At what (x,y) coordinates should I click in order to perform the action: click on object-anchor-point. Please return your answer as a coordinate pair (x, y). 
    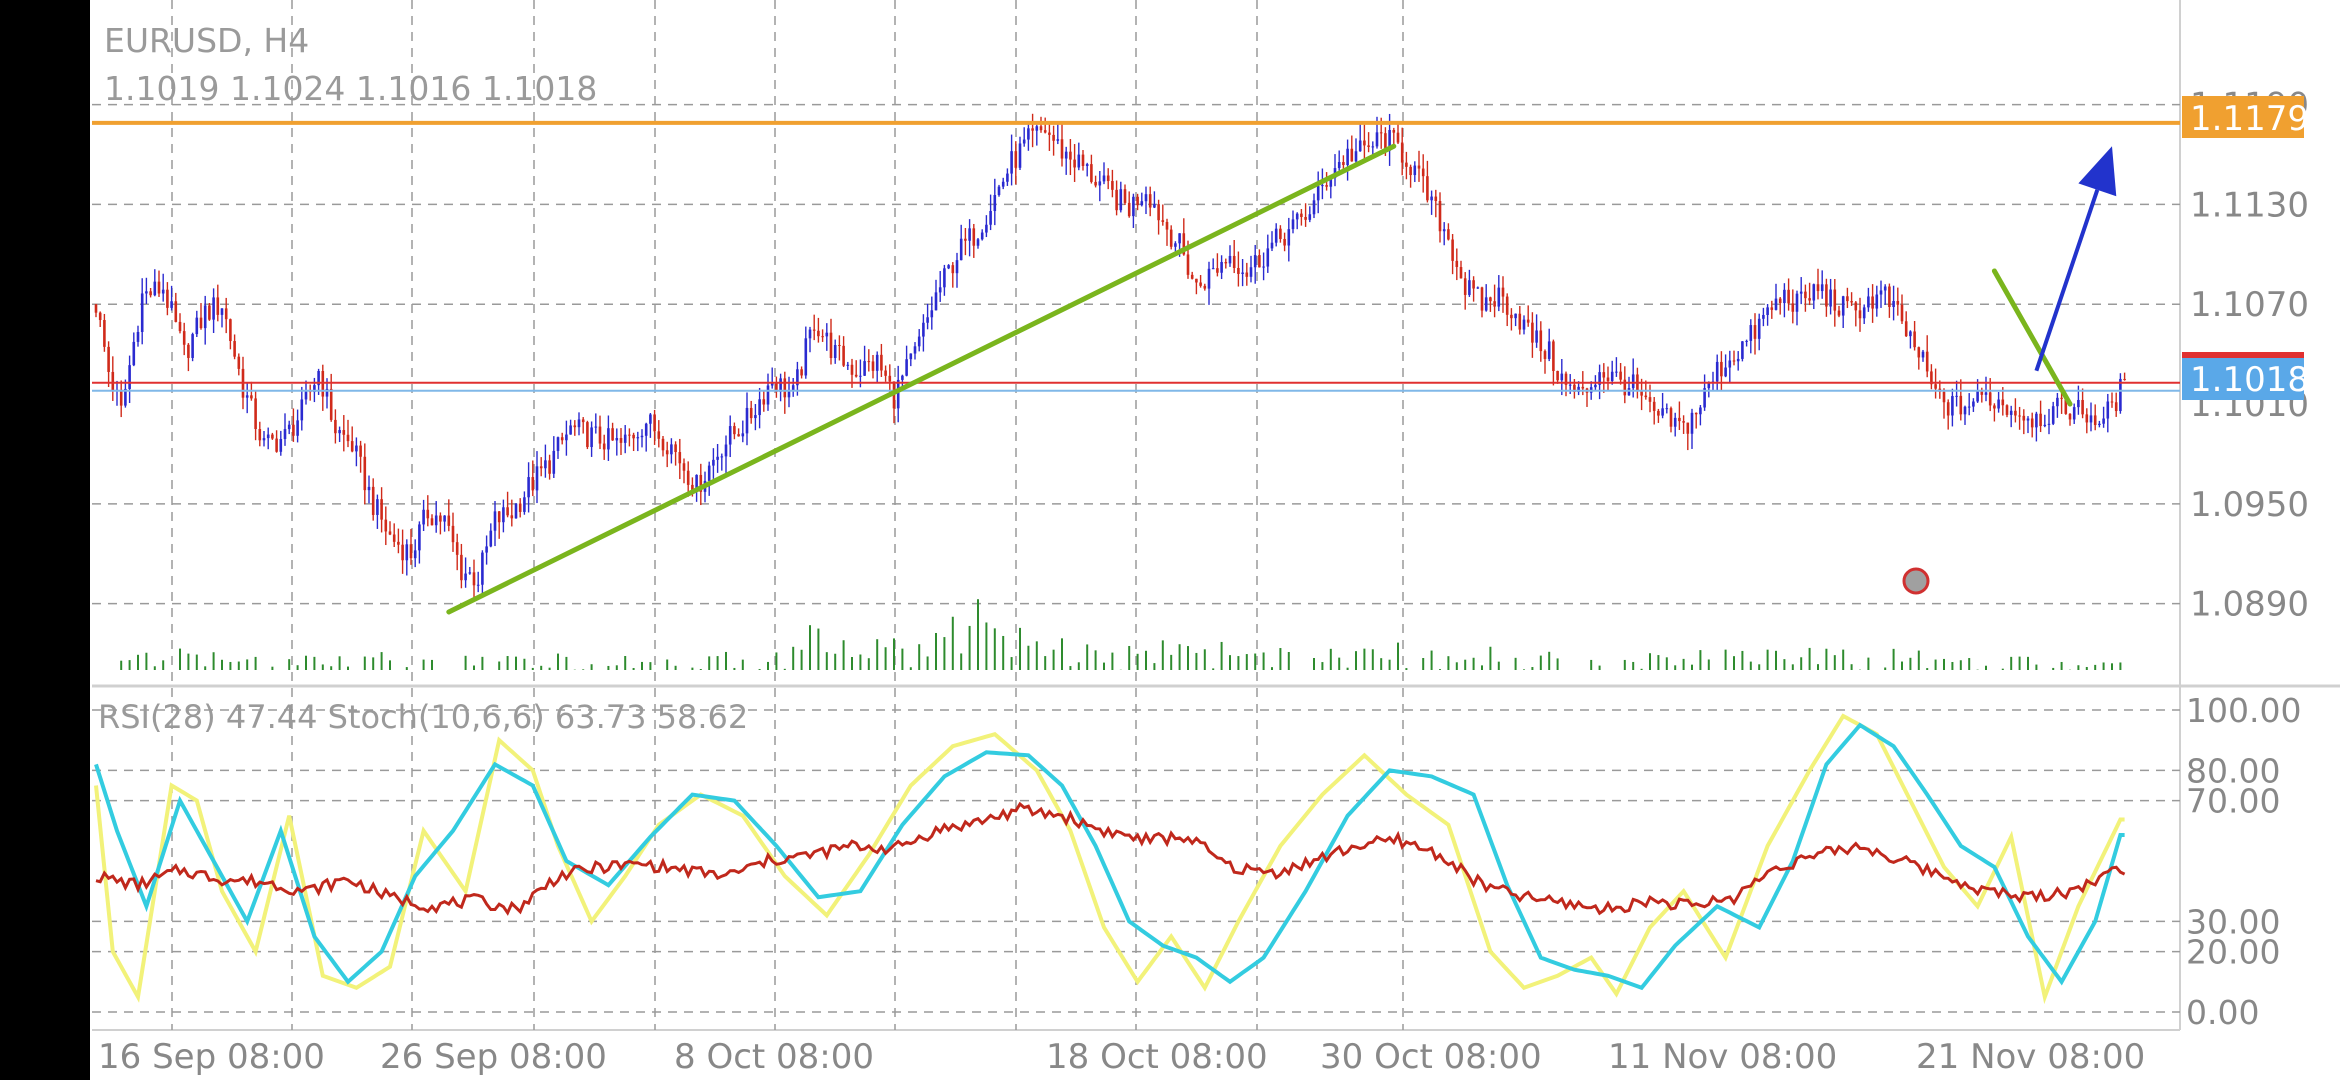
    Looking at the image, I should click on (1916, 581).